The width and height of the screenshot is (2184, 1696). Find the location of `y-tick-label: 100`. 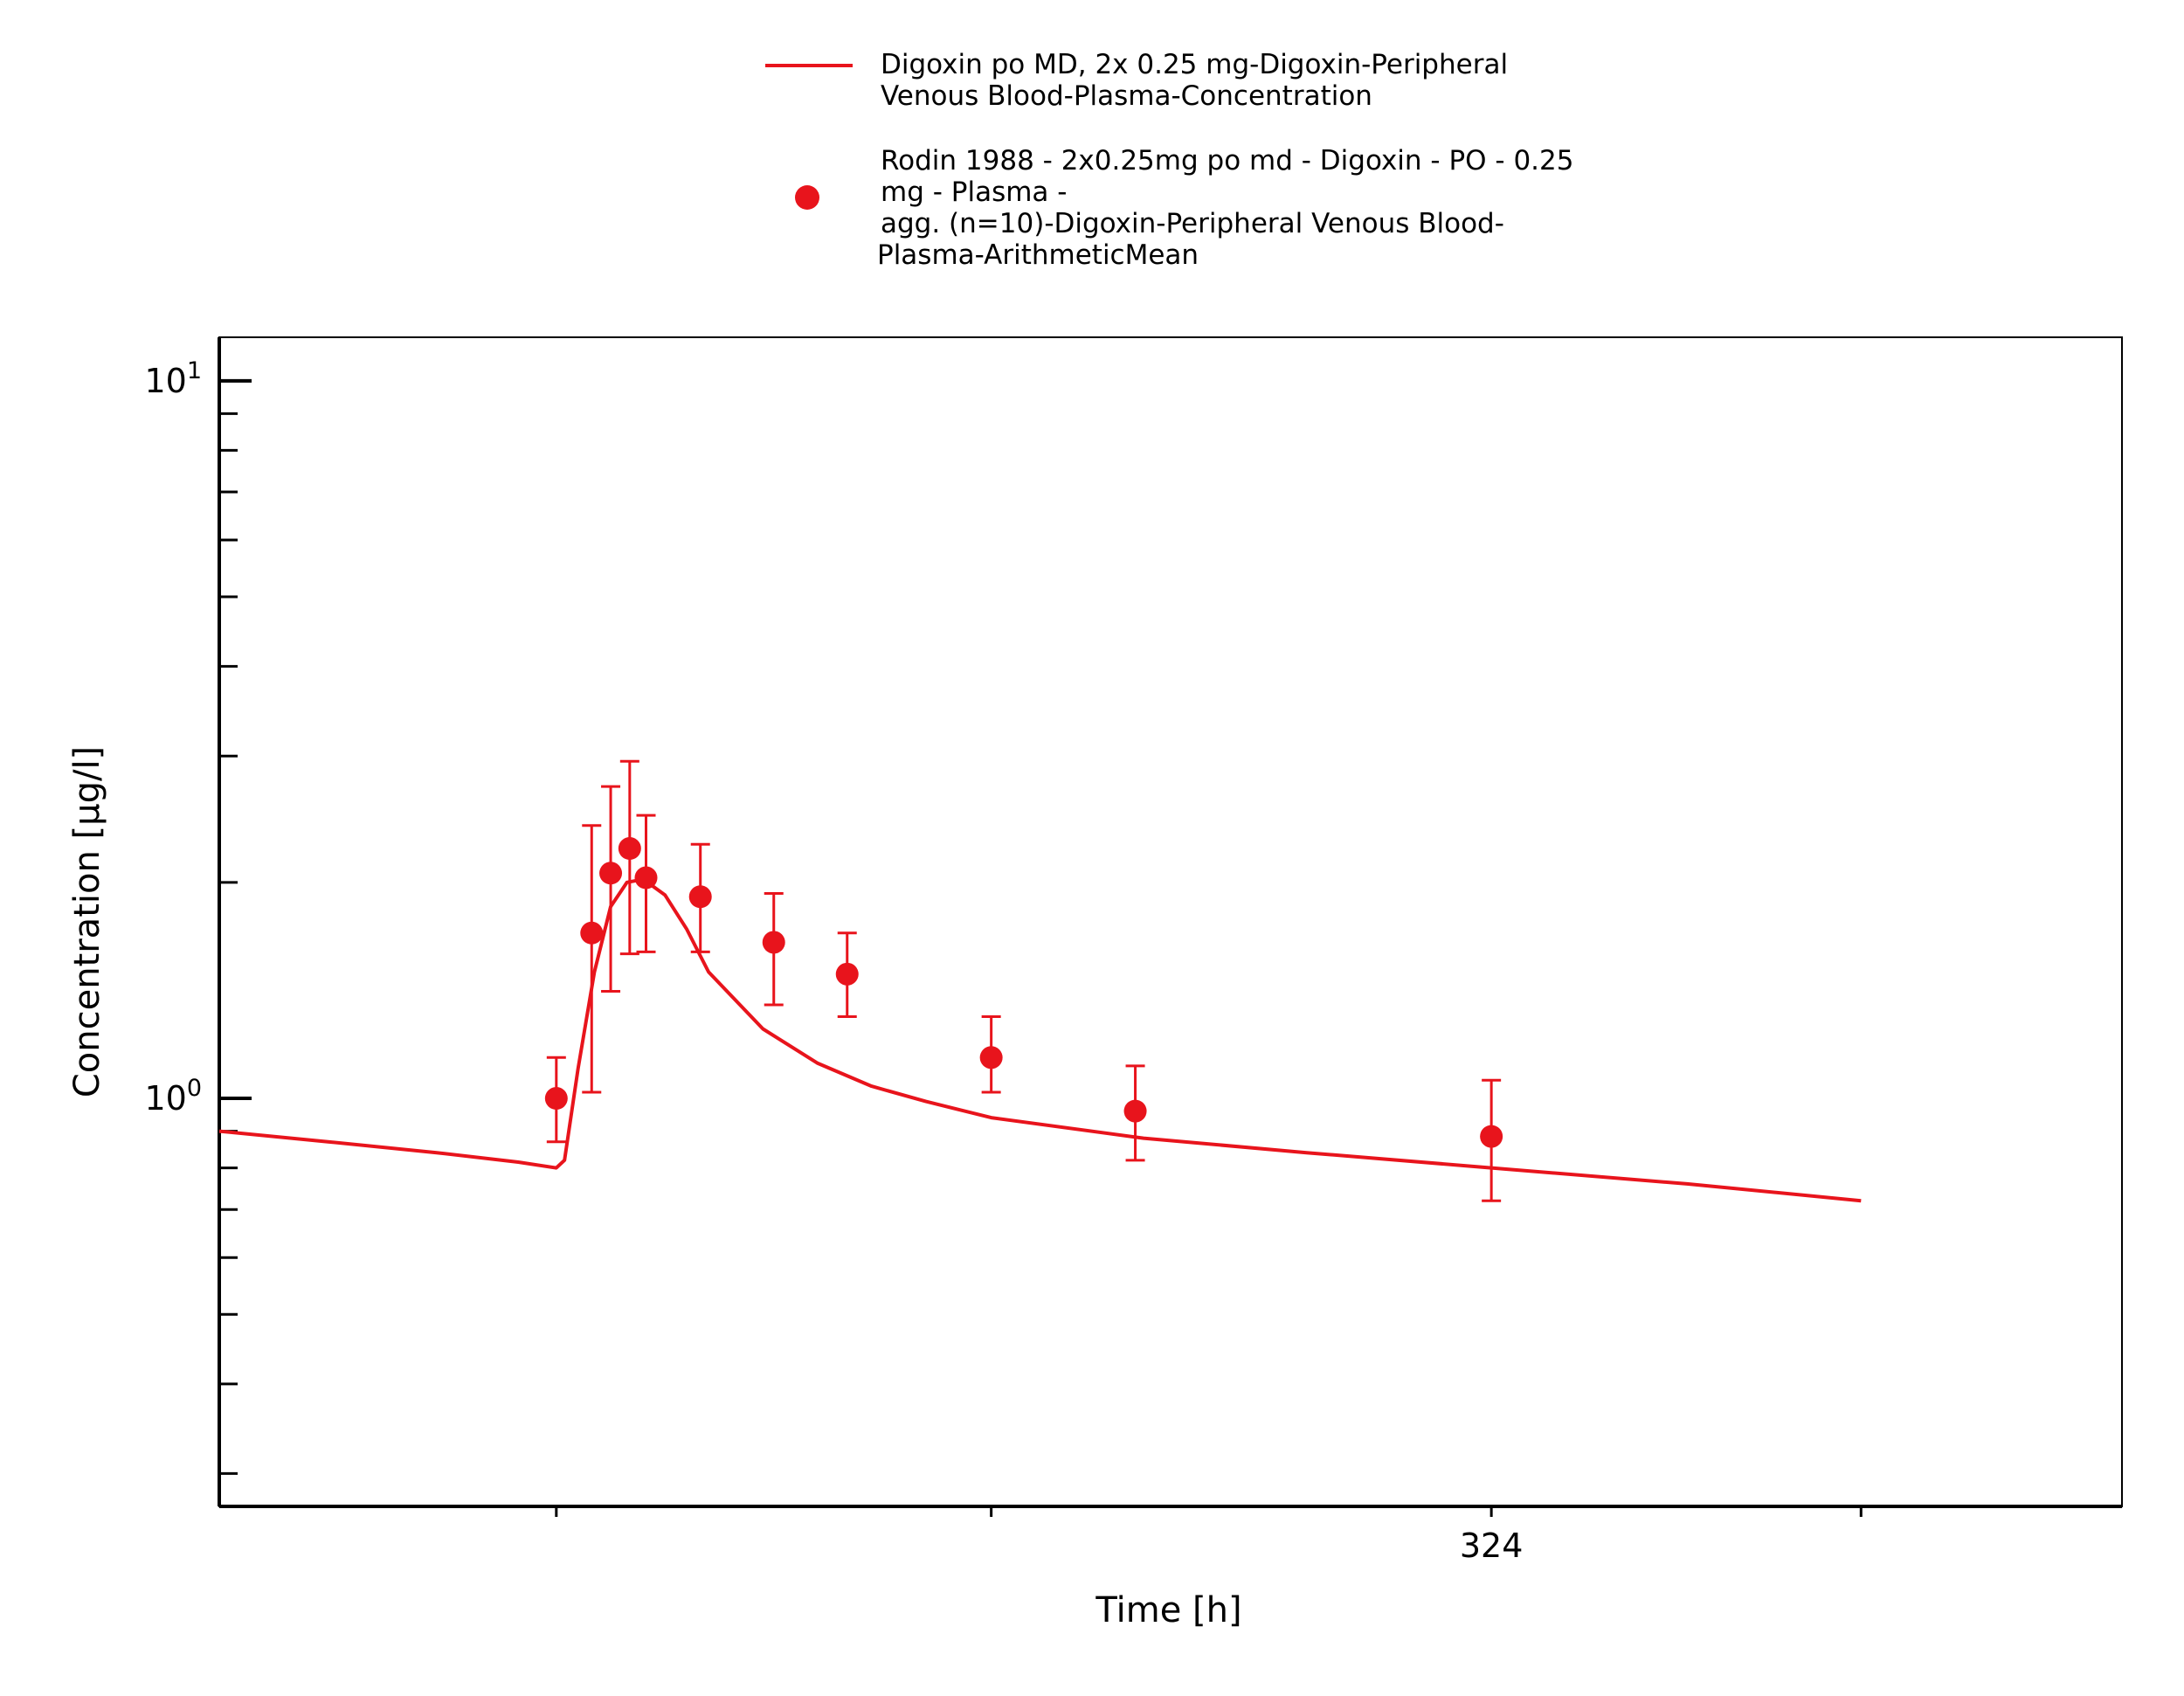

y-tick-label: 100 is located at coordinates (173, 1096).